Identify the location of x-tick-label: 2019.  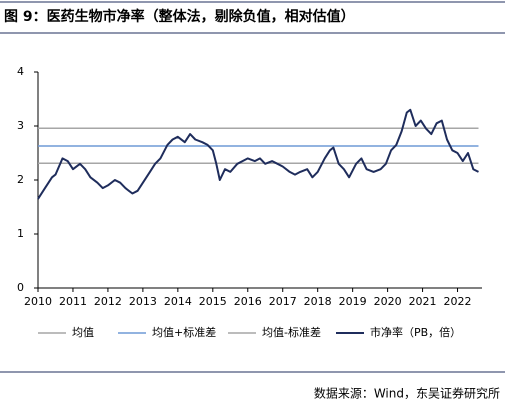
(353, 301).